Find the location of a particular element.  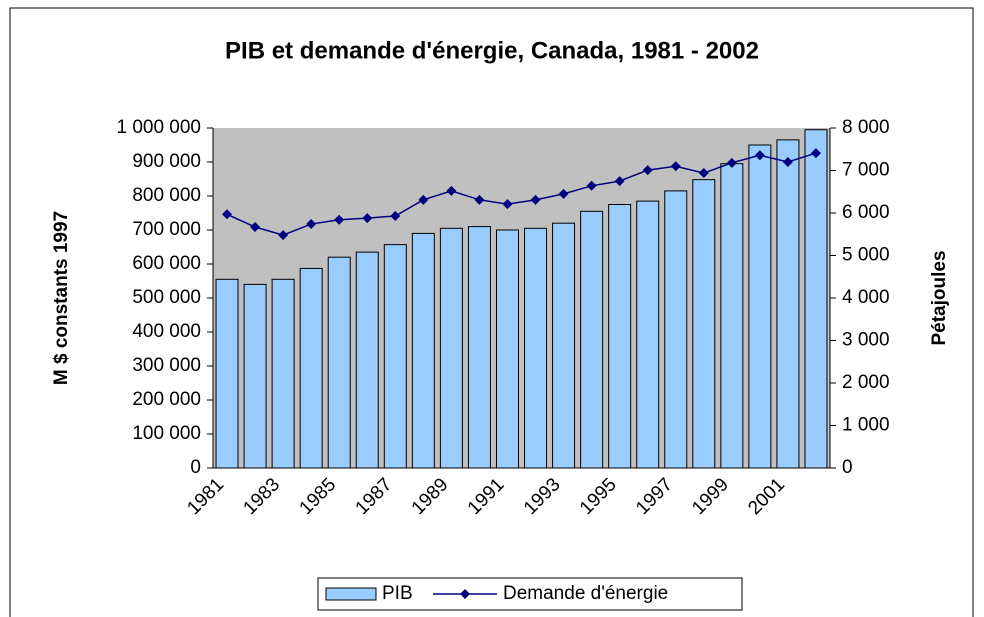

y-axis-title: M $ constants 1997 is located at coordinates (61, 298).